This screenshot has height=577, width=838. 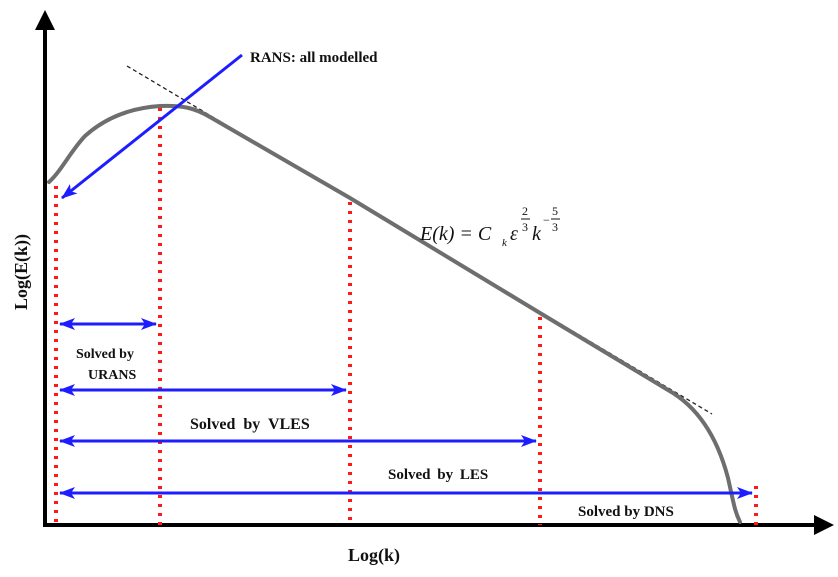 I want to click on equation-k-exp-den: 3, so click(x=555, y=227).